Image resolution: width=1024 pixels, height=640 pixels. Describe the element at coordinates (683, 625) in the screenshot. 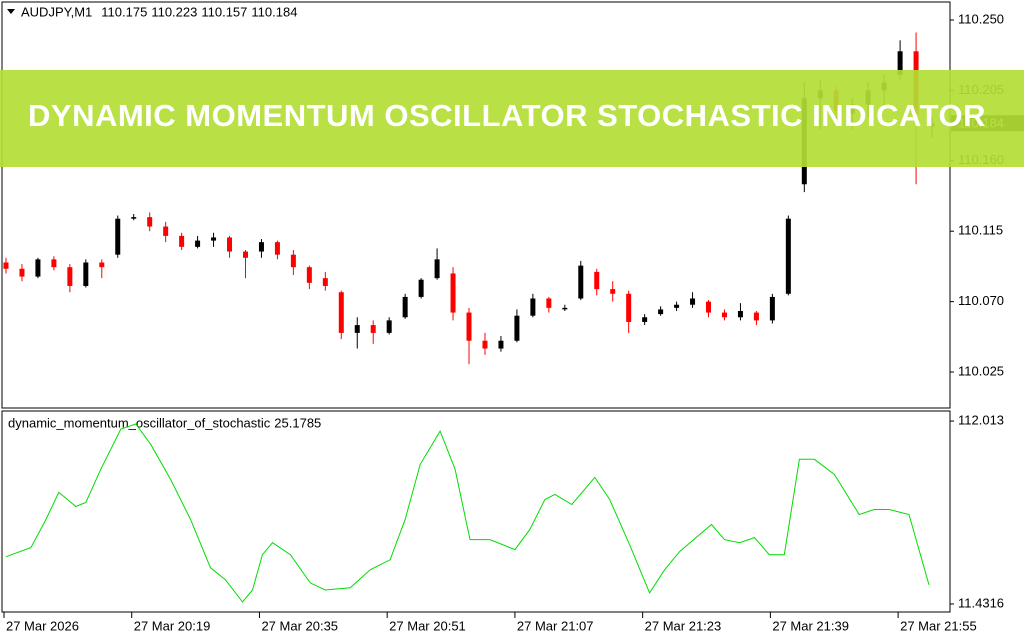

I see `x-tick-label: 27 Mar 21:23` at that location.